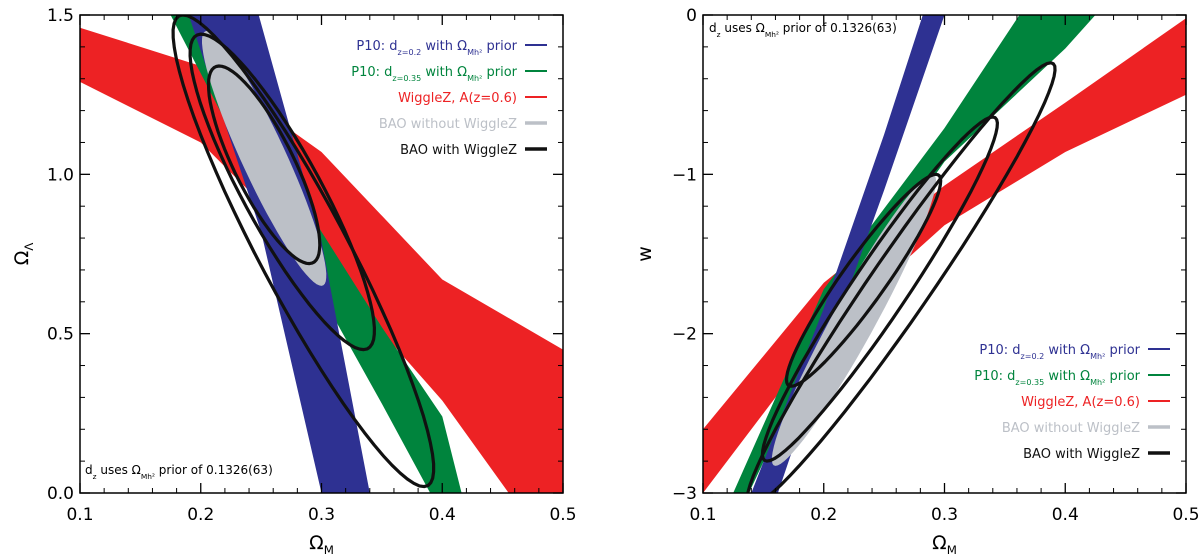  I want to click on y-tick-label: −1, so click(684, 175).